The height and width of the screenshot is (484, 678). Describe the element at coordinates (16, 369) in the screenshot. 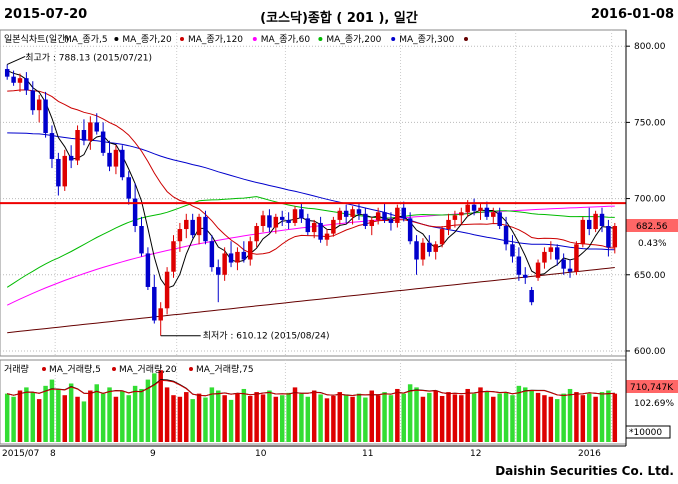

I see `volume-panel-title: 거래량` at that location.